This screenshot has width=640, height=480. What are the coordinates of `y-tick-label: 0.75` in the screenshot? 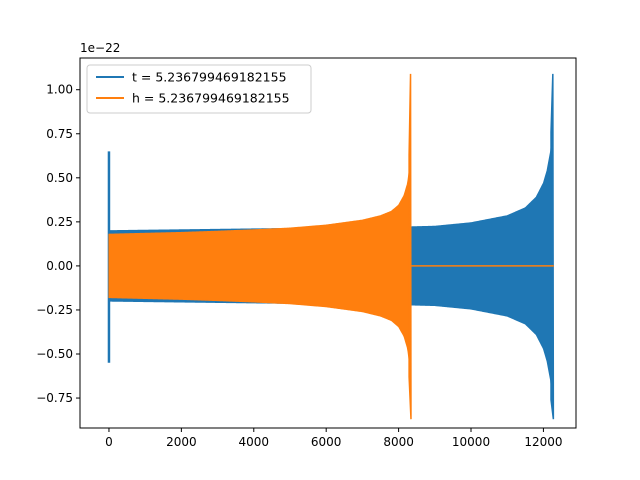 It's located at (59, 134).